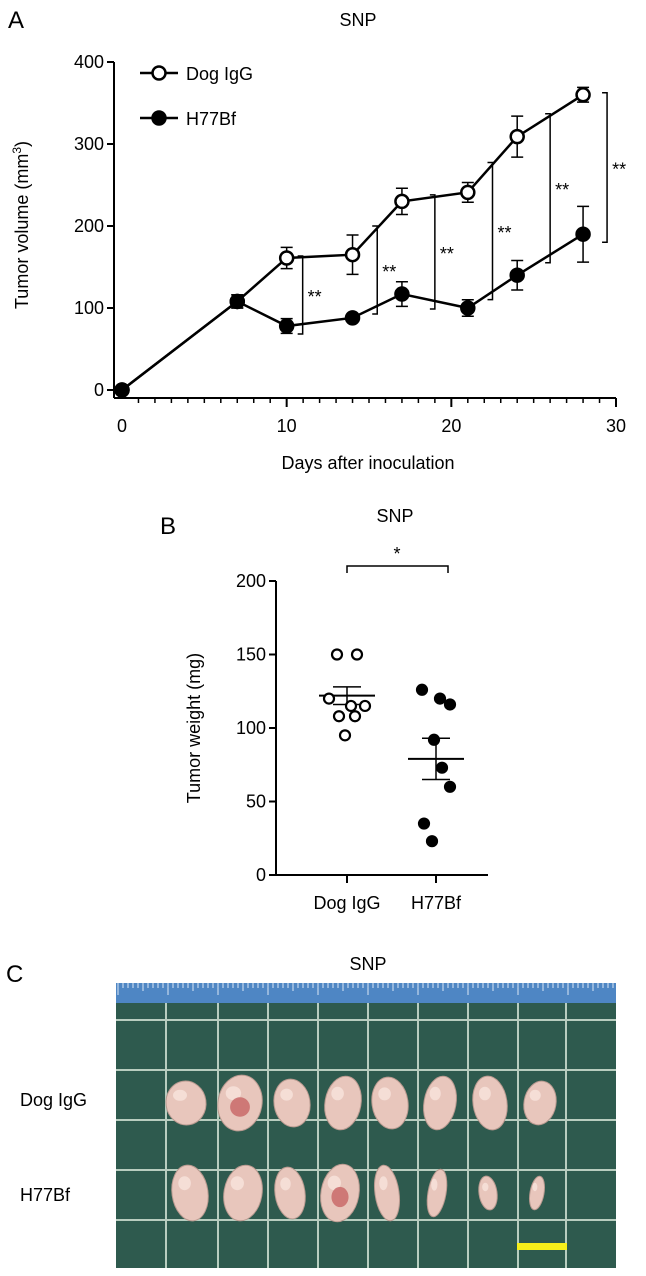  I want to click on series-line-h77bf, so click(352, 312).